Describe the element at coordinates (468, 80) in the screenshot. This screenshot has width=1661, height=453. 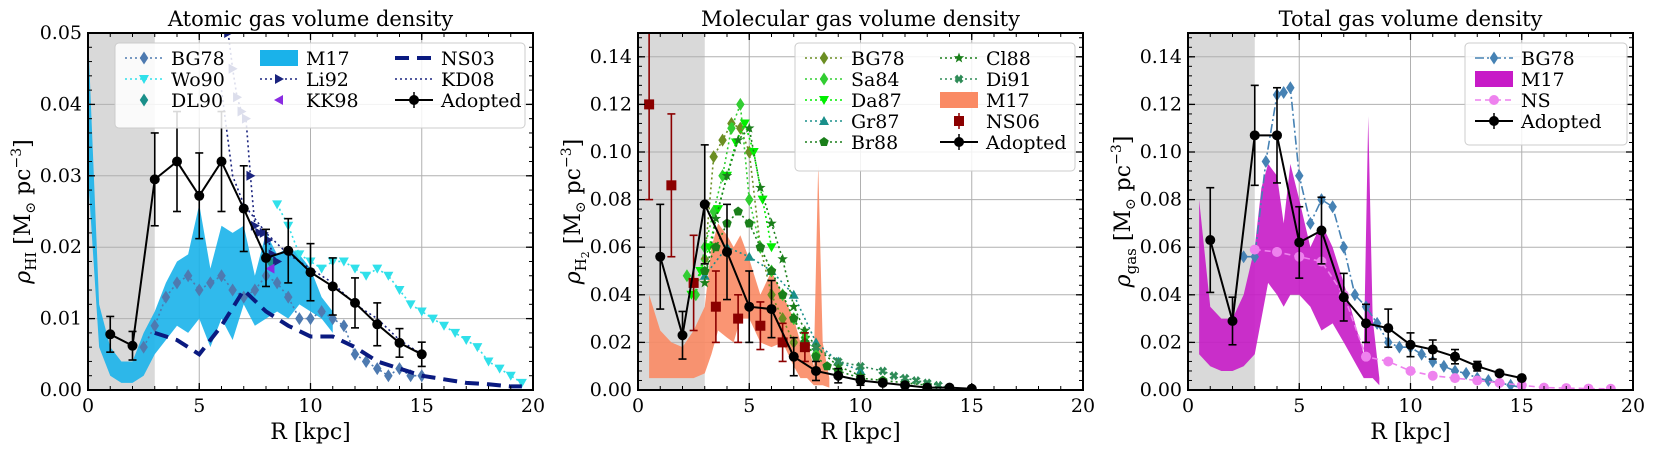
I see `legend-label: KD08` at that location.